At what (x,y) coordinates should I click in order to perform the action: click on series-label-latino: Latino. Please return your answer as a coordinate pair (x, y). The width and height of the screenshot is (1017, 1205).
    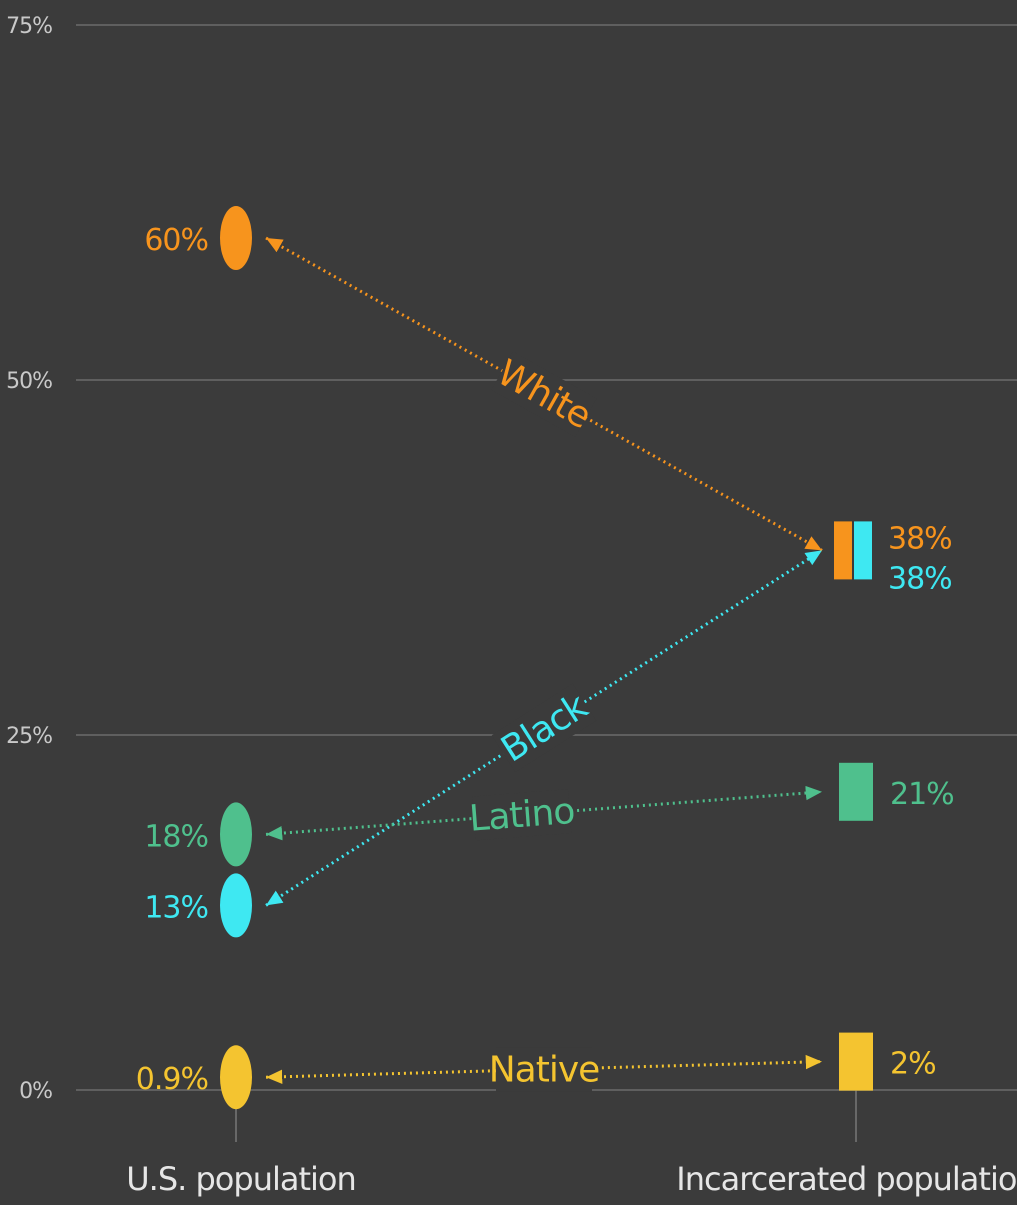
    Looking at the image, I should click on (522, 815).